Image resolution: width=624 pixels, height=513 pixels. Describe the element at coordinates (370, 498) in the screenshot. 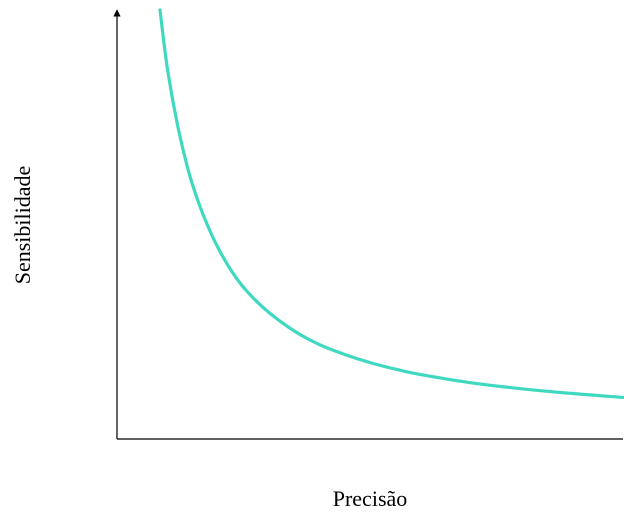

I see `x-axis-label: Precisão` at that location.